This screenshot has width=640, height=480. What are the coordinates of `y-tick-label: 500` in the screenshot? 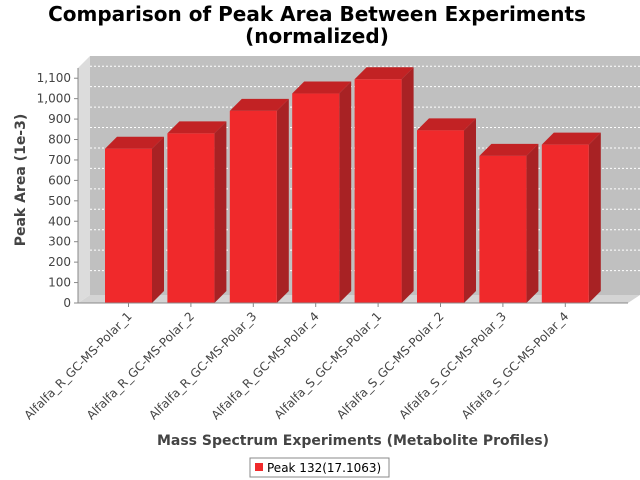 It's located at (59, 201).